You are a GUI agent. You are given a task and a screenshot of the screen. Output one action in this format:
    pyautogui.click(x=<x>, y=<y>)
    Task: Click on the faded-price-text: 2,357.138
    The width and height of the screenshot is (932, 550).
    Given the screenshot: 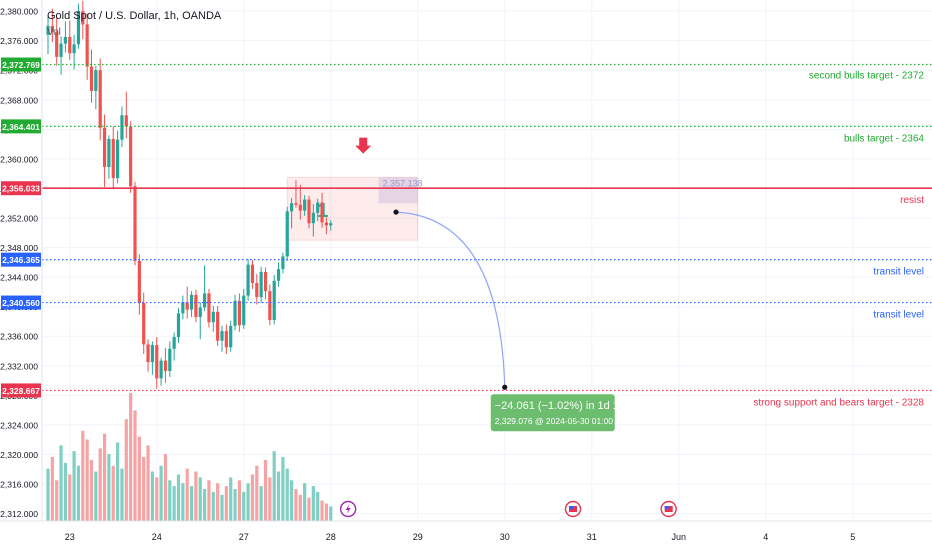 What is the action you would take?
    pyautogui.click(x=403, y=183)
    